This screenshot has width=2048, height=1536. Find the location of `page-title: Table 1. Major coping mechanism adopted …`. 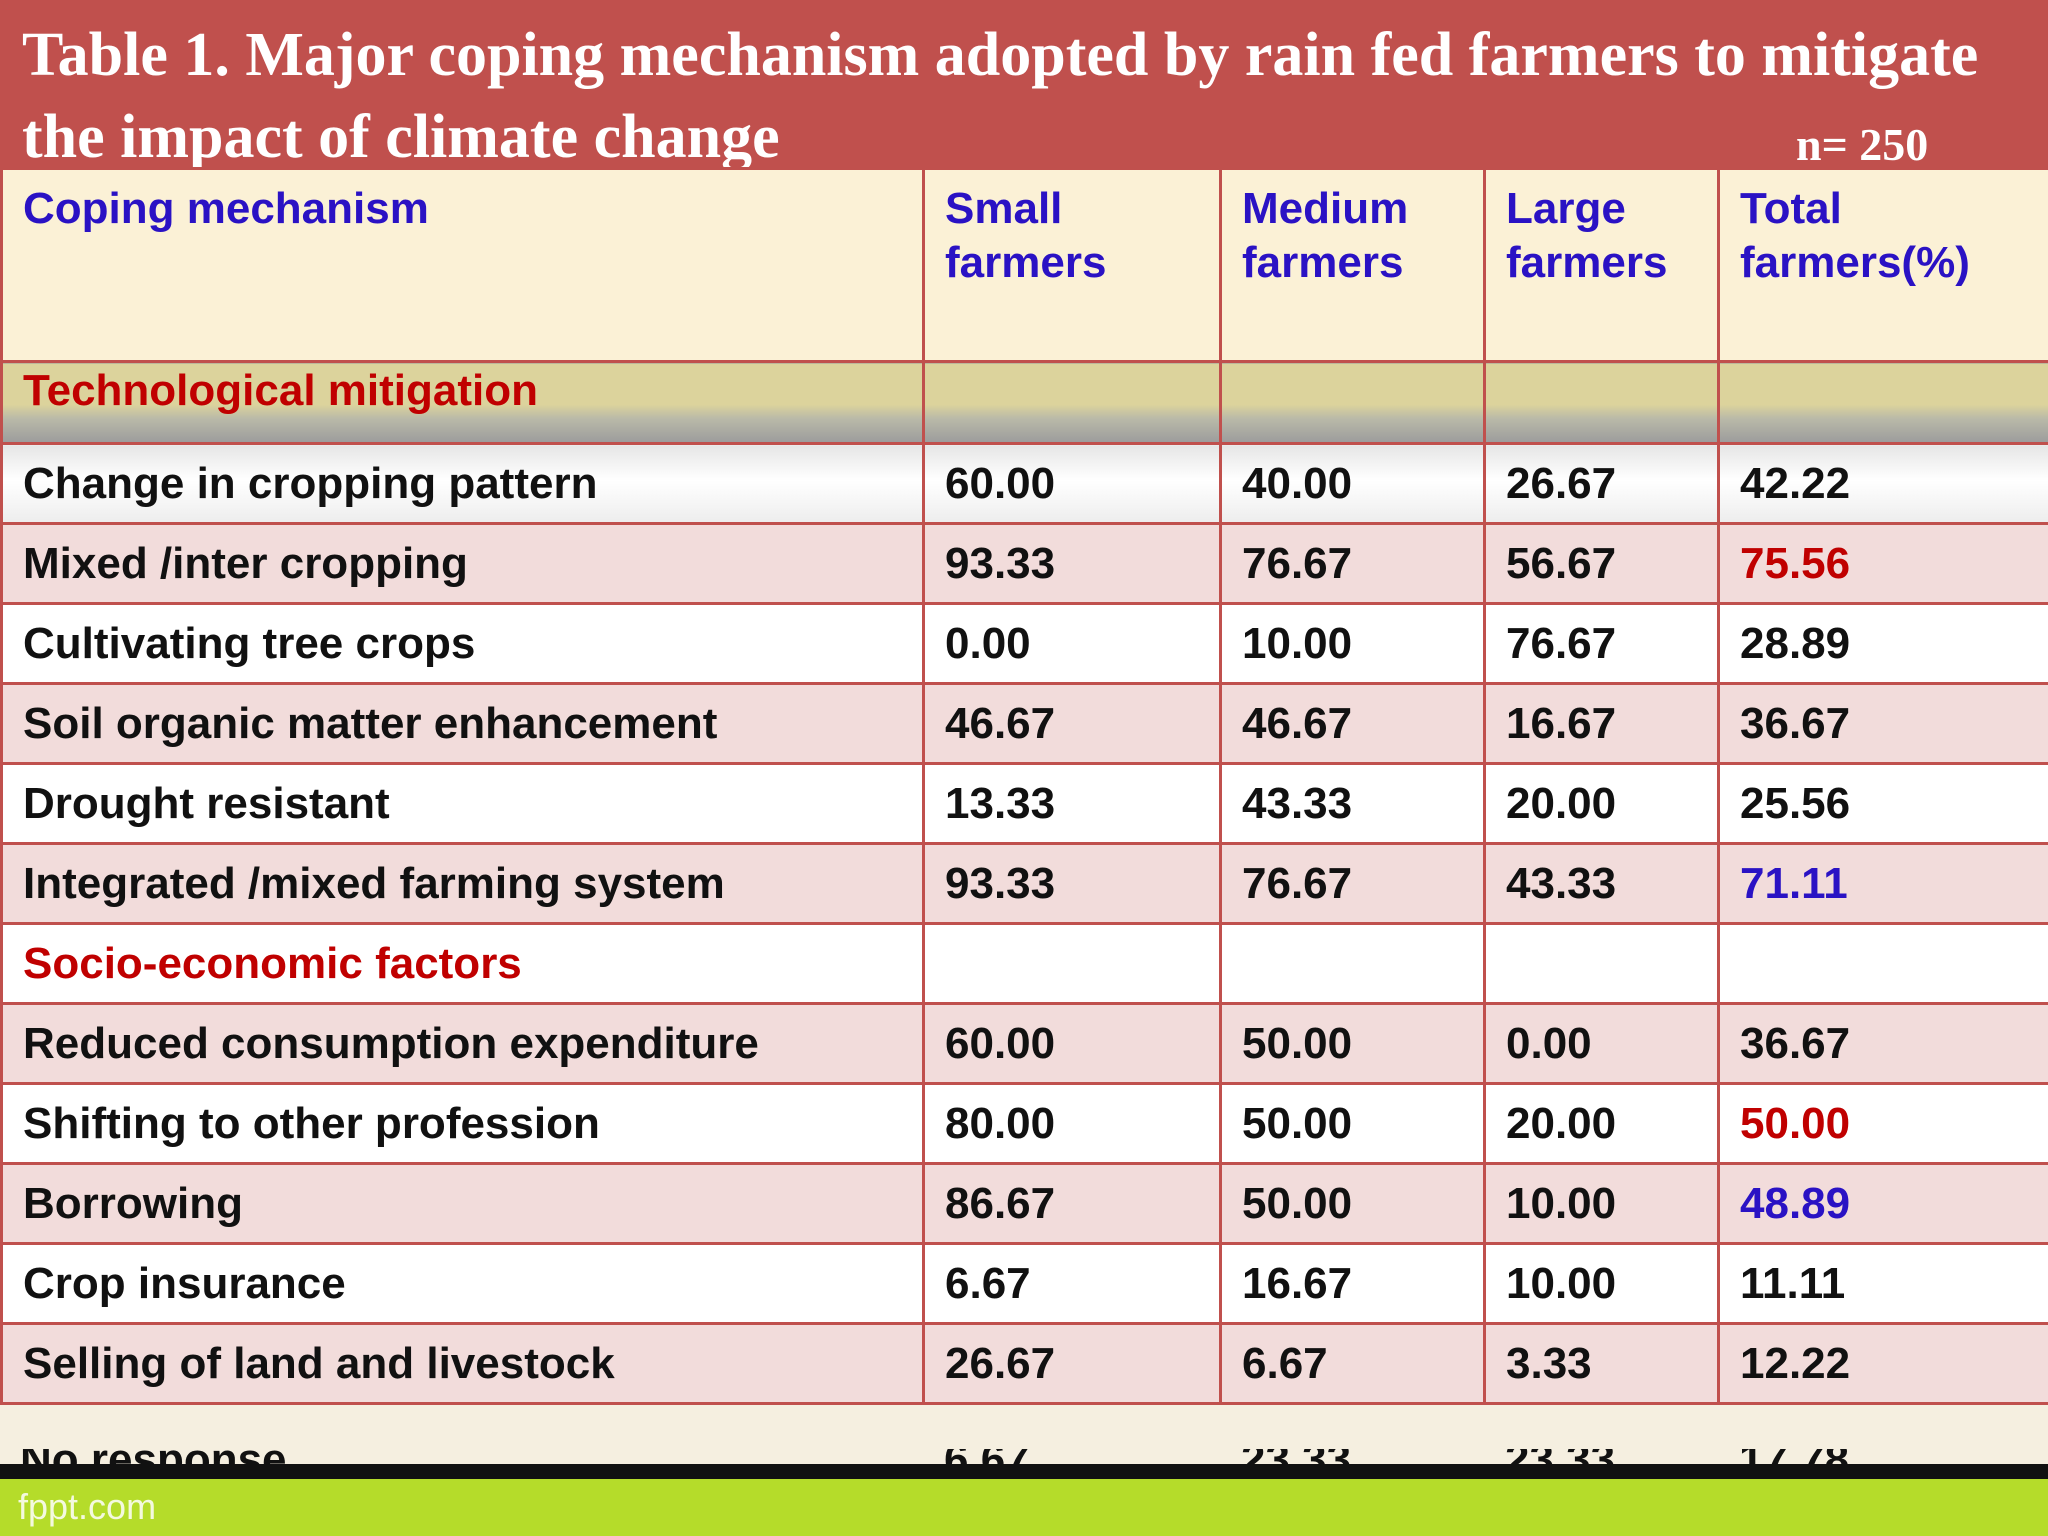

page-title: Table 1. Major coping mechanism adopted … is located at coordinates (1000, 94).